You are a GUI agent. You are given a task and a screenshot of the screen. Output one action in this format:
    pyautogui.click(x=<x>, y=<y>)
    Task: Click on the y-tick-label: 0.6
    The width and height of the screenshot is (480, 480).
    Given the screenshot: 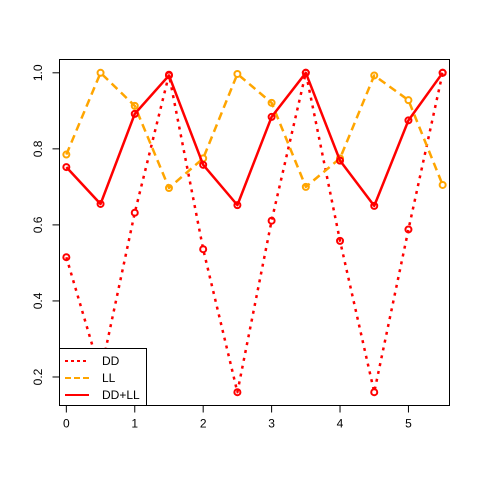 What is the action you would take?
    pyautogui.click(x=38, y=224)
    